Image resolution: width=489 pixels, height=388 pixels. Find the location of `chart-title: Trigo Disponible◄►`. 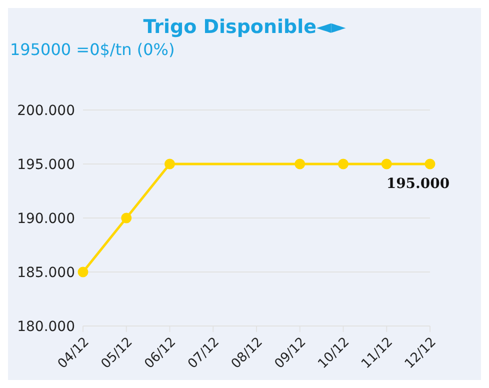

chart-title: Trigo Disponible◄► is located at coordinates (244, 27).